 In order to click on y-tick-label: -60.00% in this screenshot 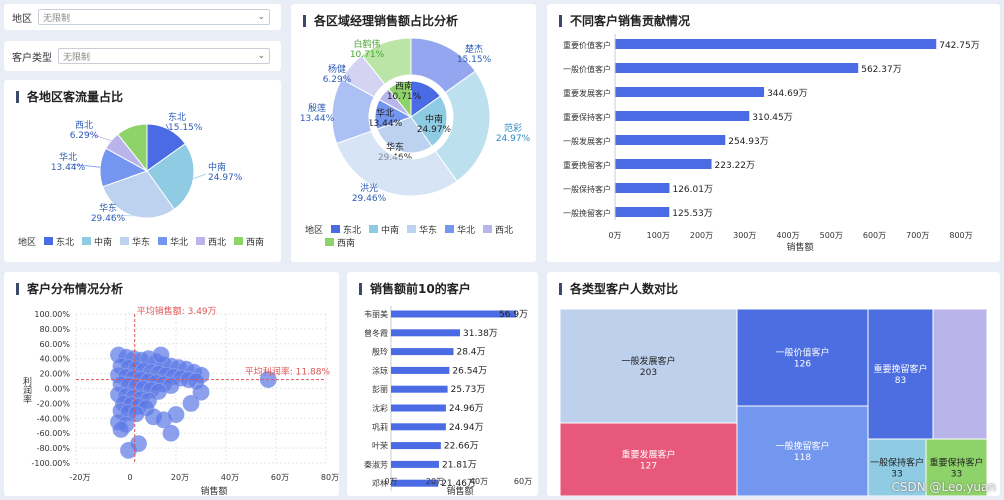, I will do `click(54, 433)`.